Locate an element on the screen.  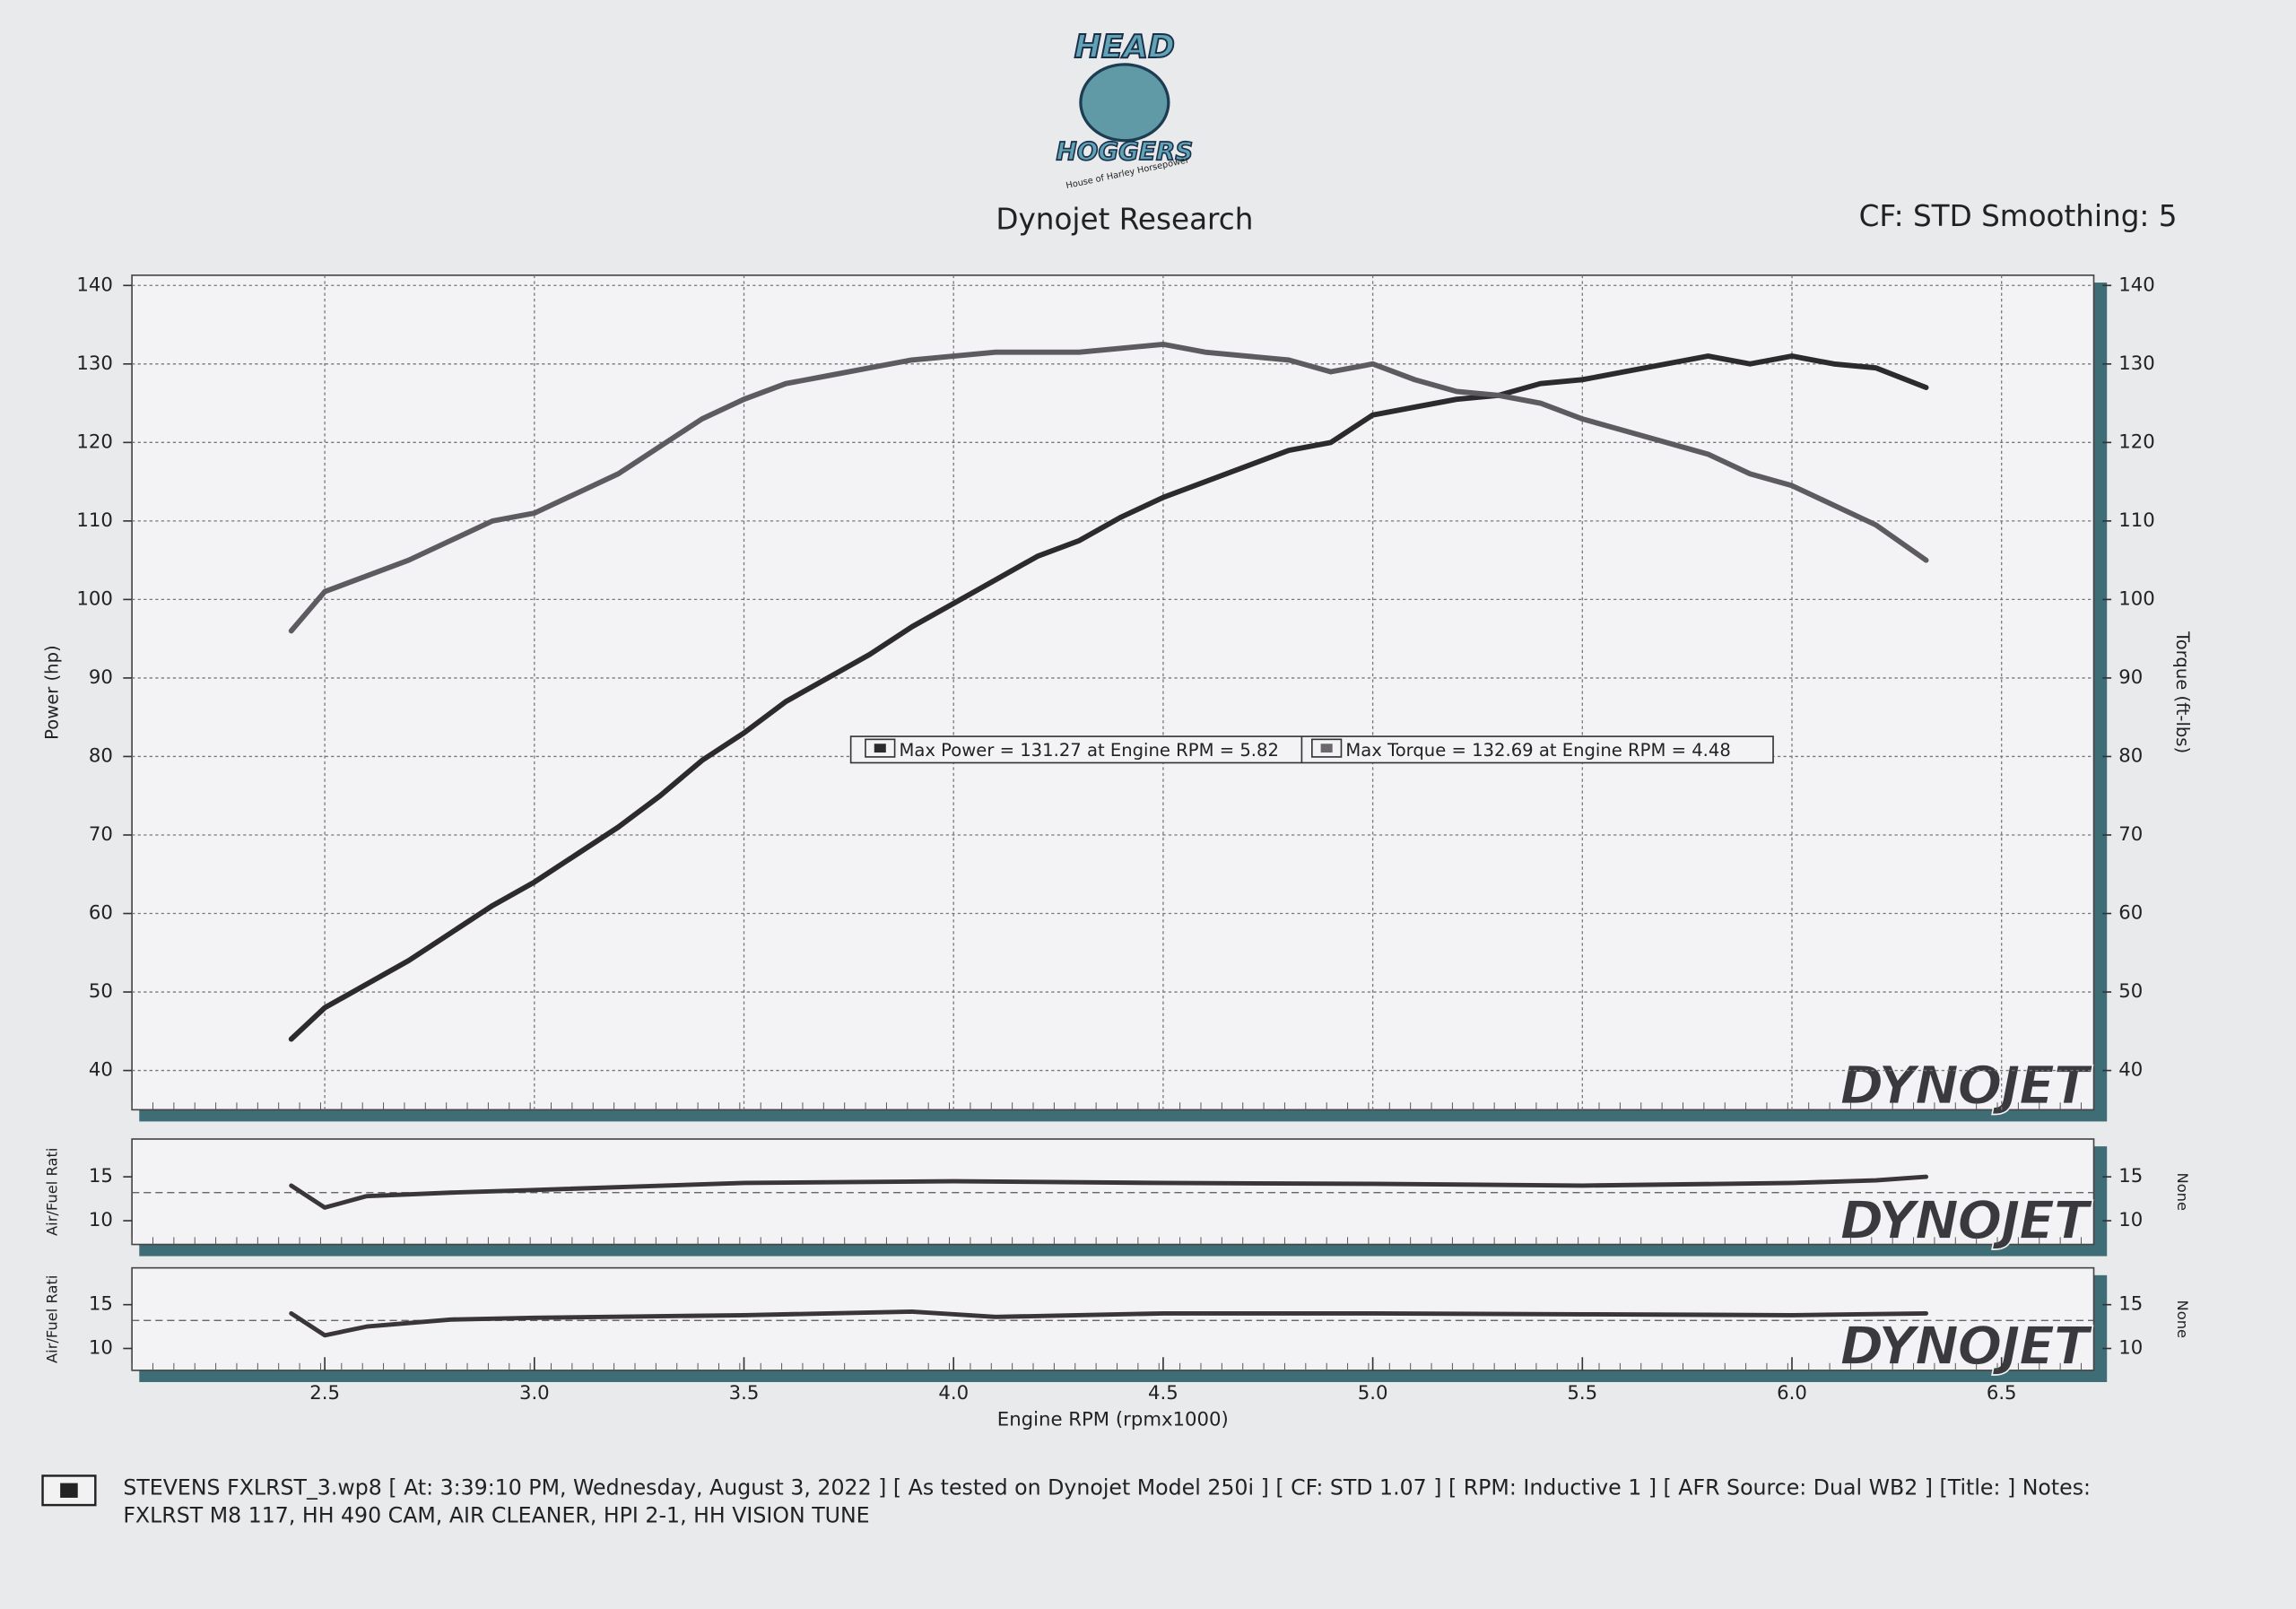
logo-emblem is located at coordinates (1124, 103).